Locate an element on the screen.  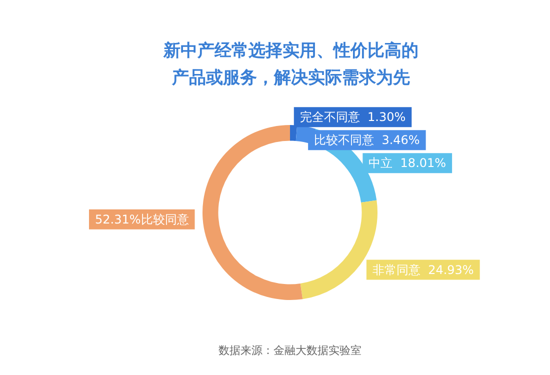
chart-title: 新中产经常选择实用、性价比高的产品或服务，解决实际需求为先 is located at coordinates (291, 65).